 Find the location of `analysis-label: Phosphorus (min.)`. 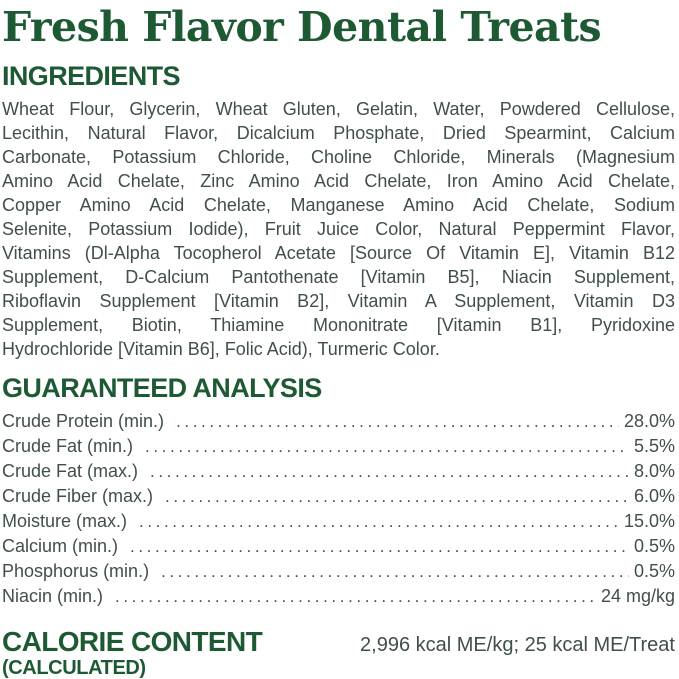

analysis-label: Phosphorus (min.) is located at coordinates (76, 571).